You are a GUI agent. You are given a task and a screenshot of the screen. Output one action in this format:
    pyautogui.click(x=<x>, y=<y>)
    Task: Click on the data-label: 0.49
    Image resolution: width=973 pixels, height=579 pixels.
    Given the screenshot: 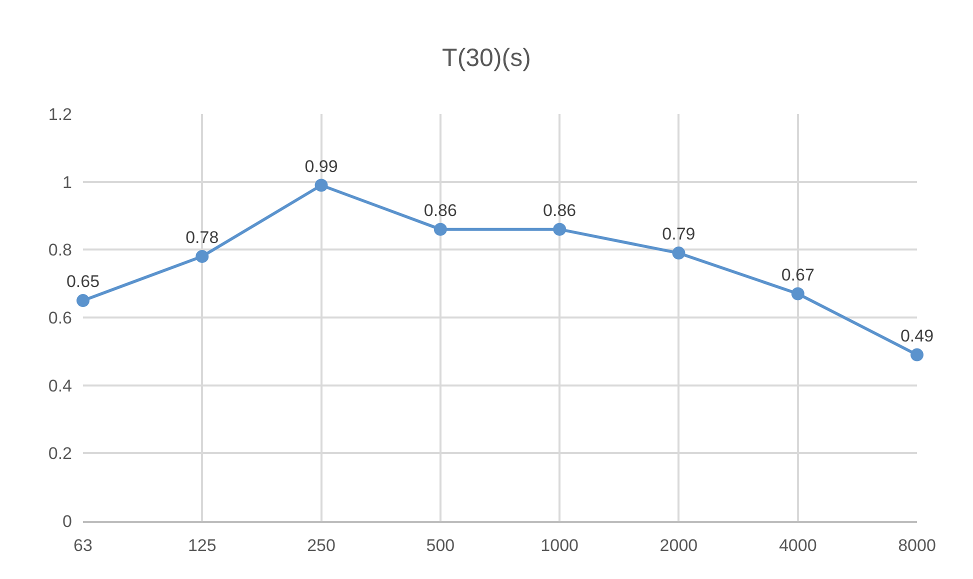 What is the action you would take?
    pyautogui.click(x=917, y=336)
    